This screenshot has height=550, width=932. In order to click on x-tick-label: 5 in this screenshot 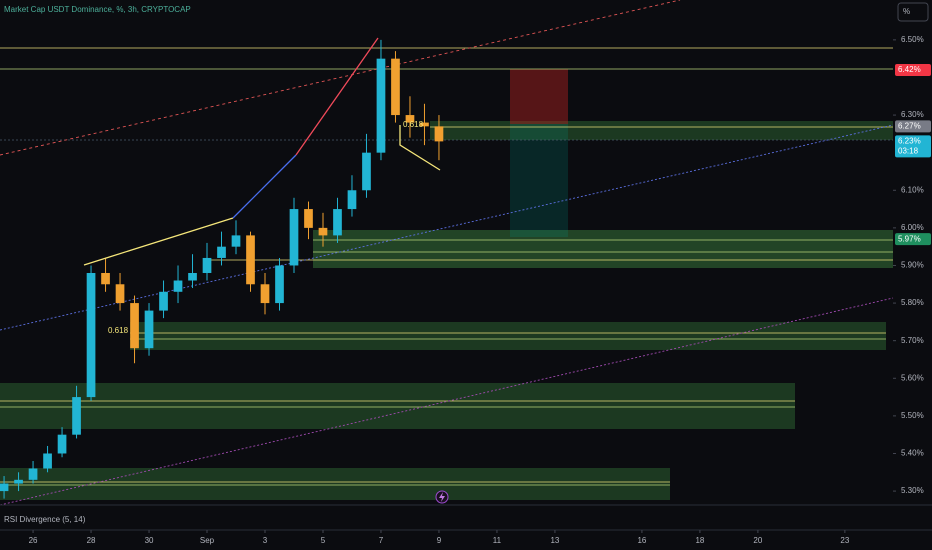, I will do `click(323, 540)`.